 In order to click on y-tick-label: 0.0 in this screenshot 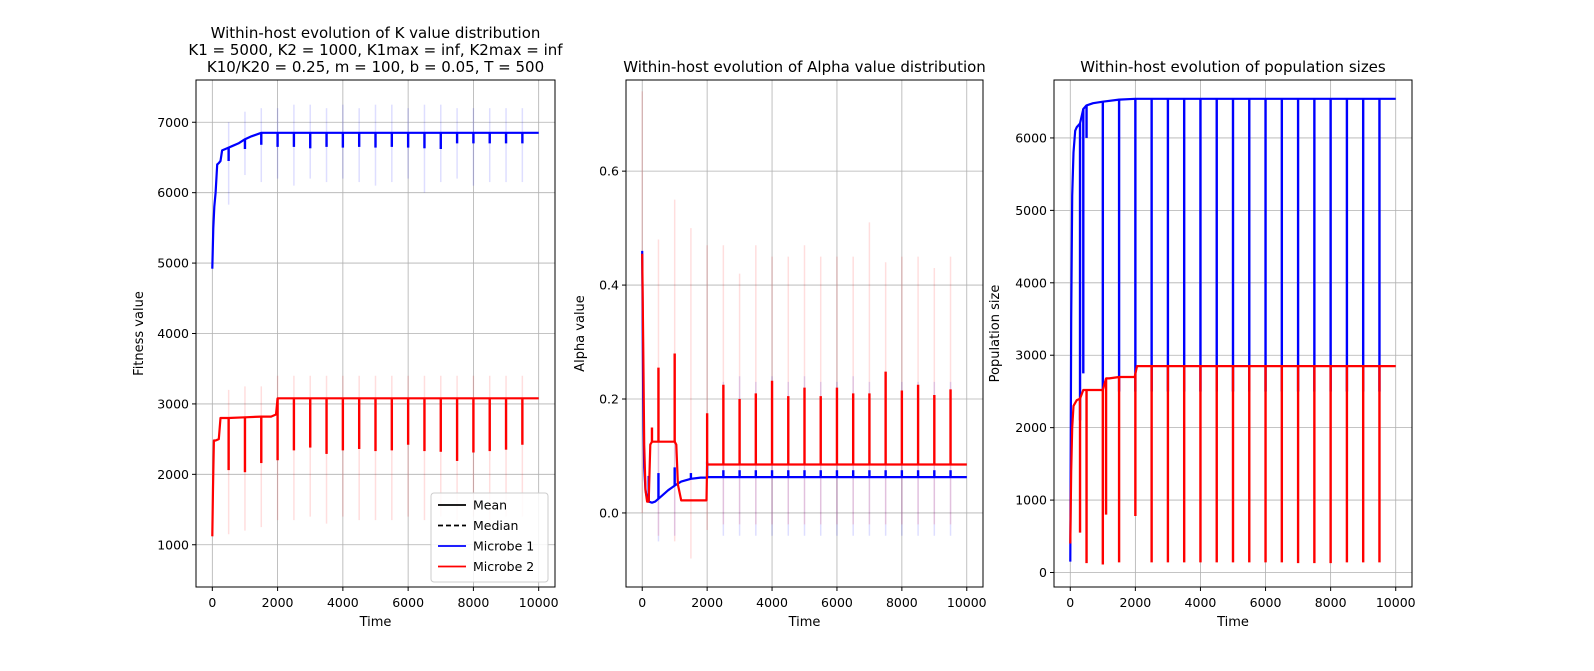, I will do `click(609, 512)`.